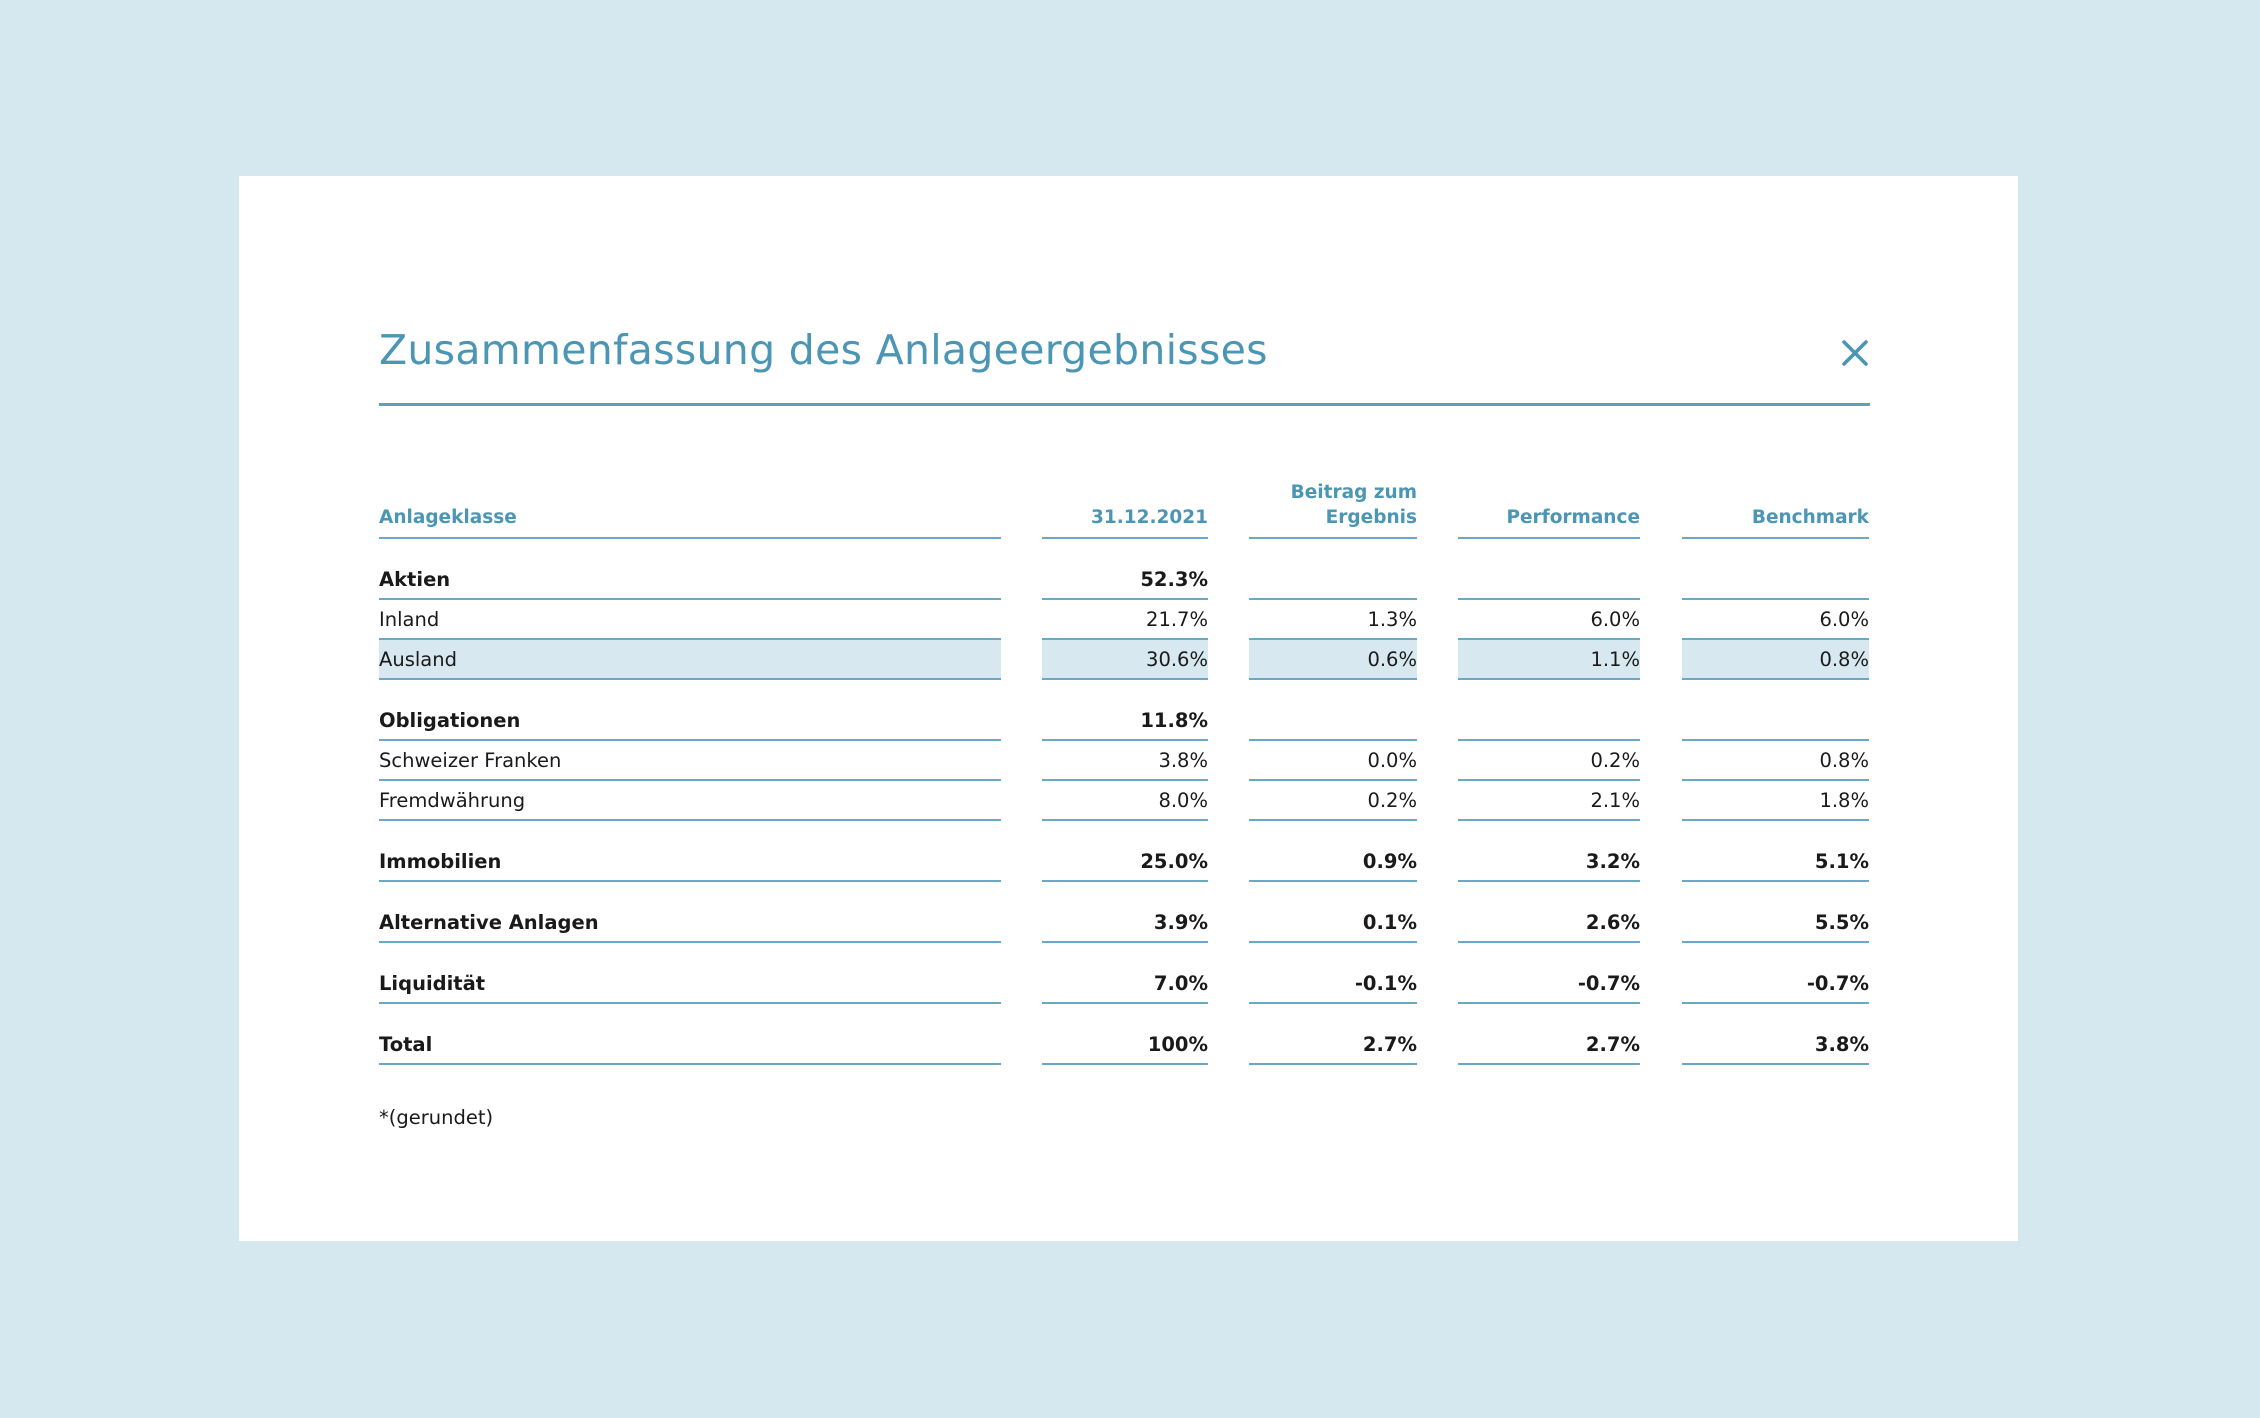 This screenshot has width=2260, height=1418. I want to click on table-row: Immobilien 25.0% 0.9% 3.2% 5.1%, so click(1124, 862).